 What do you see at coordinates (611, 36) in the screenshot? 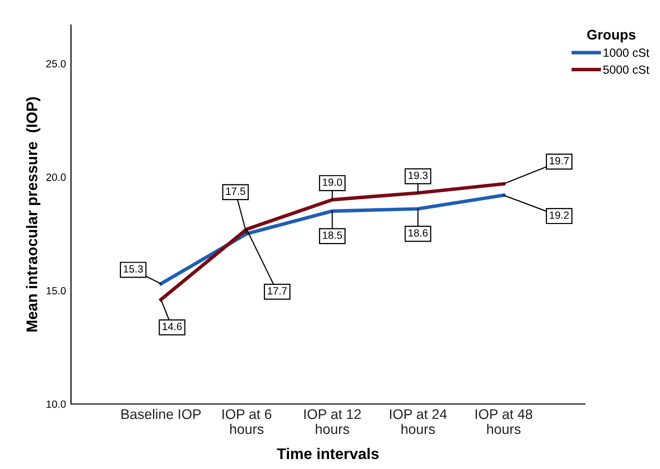
I see `legend-title: Groups` at bounding box center [611, 36].